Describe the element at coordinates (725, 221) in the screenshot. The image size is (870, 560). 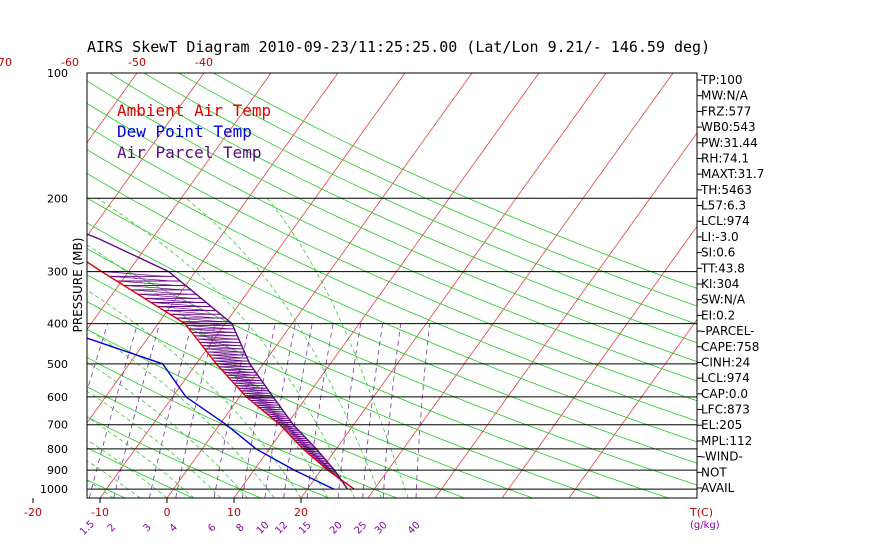
I see `index-label: LCL:974` at that location.